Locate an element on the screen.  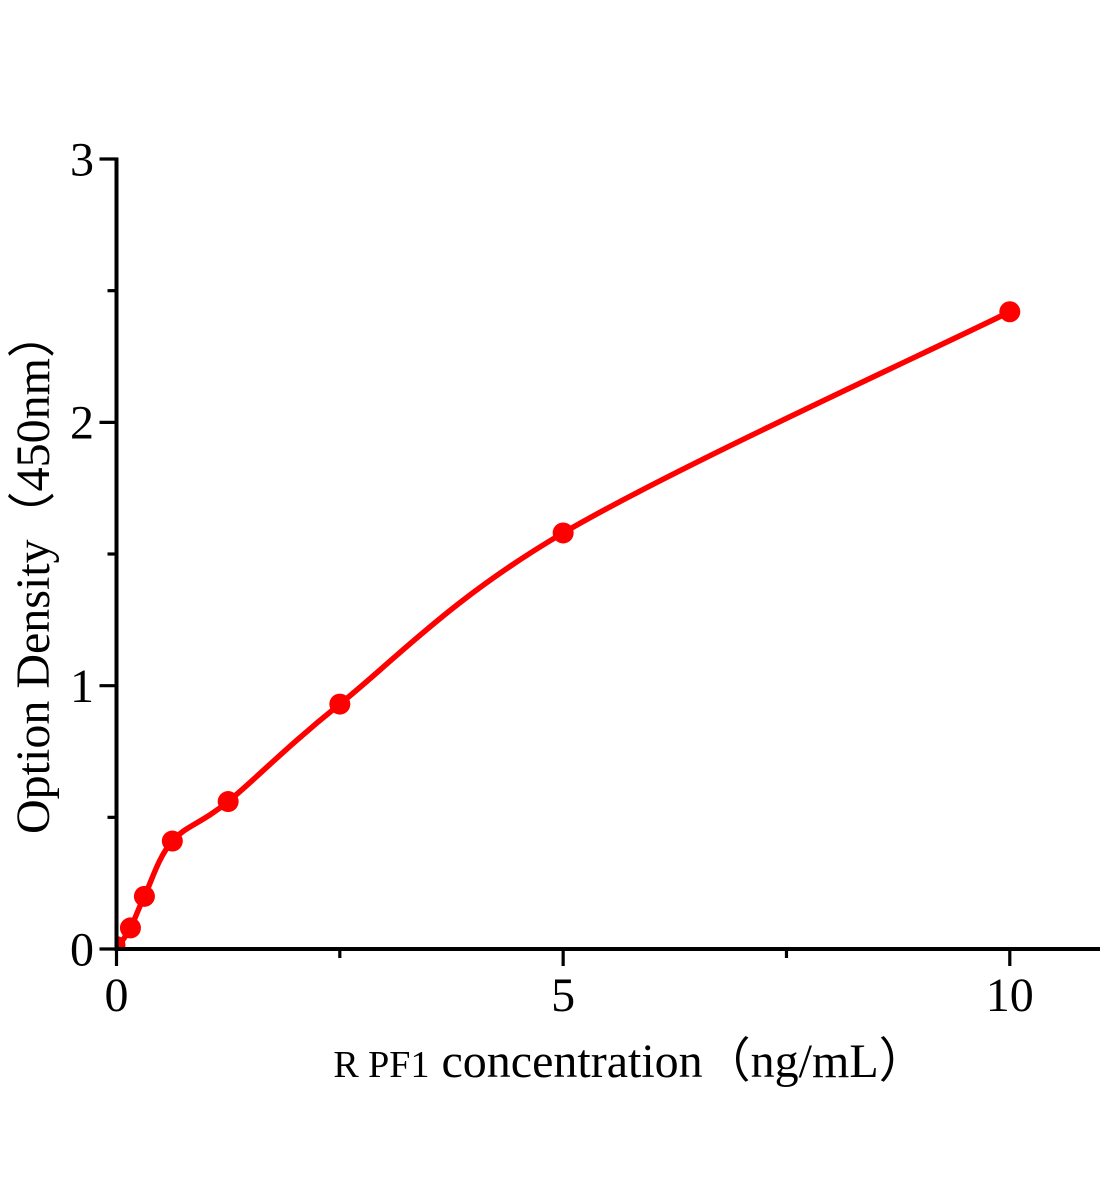
y-axis-title-text: Option Density（450nm） is located at coordinates (33, 572).